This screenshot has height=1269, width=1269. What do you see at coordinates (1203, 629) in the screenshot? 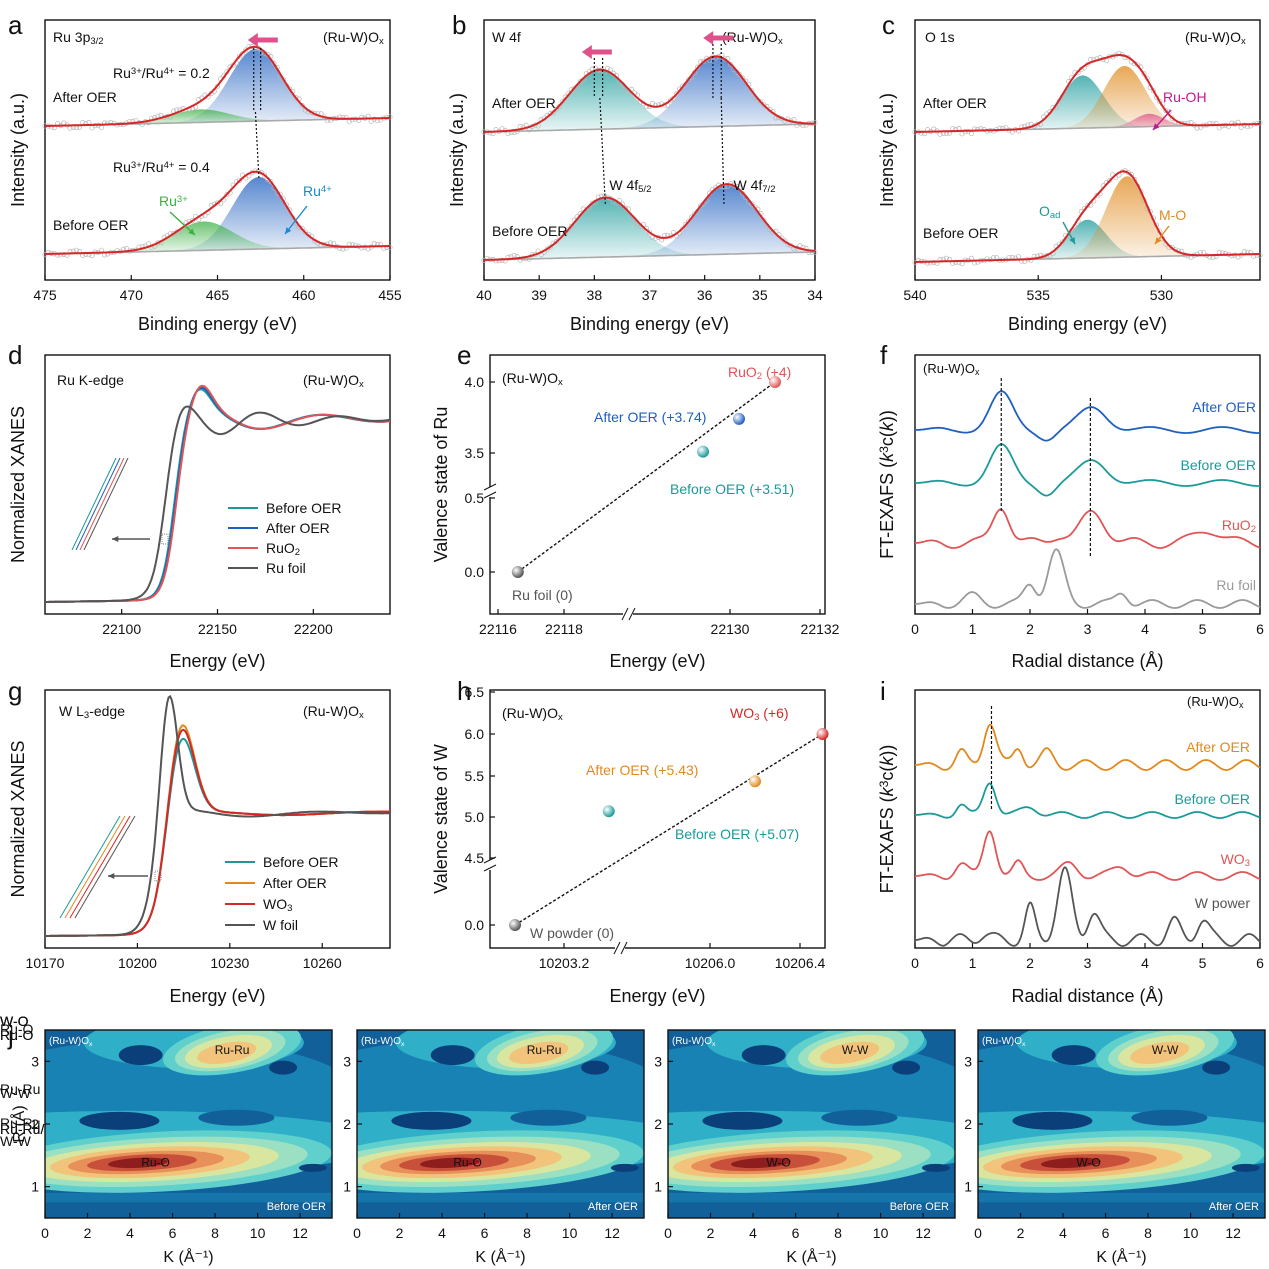
I see `x-tick-label: 5` at bounding box center [1203, 629].